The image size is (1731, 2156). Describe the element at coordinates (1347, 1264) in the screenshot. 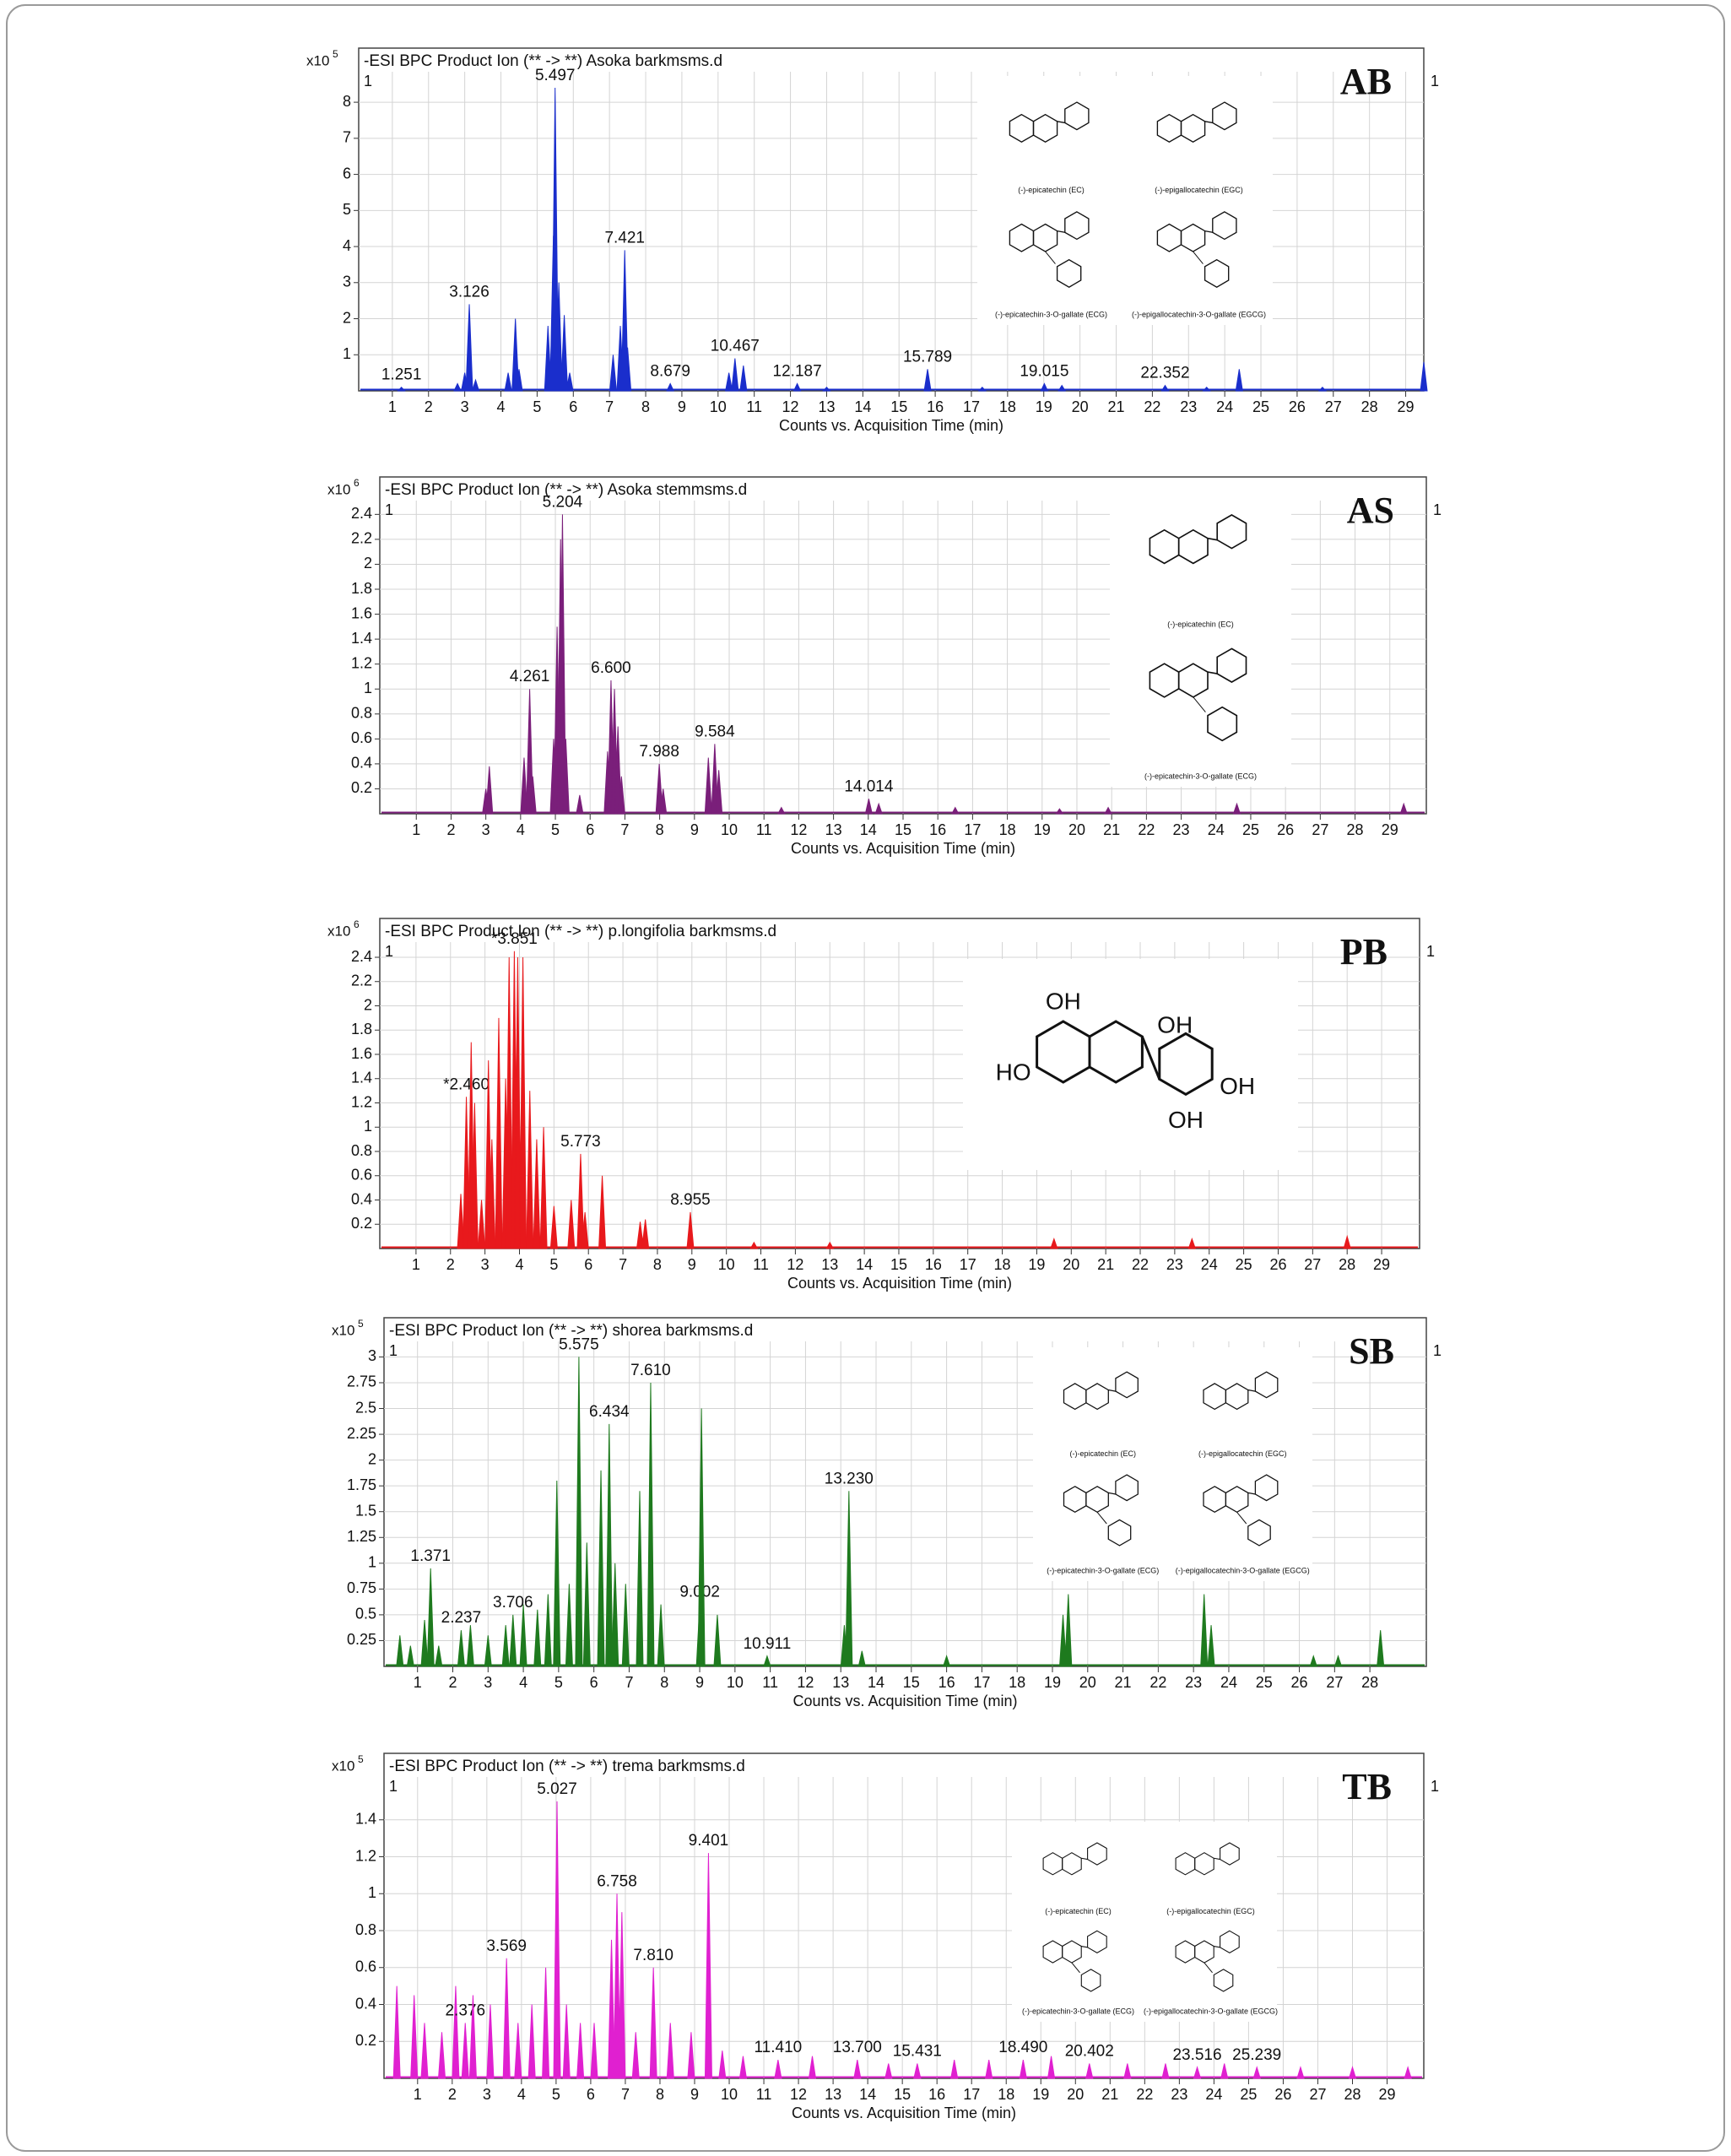

I see `x-tick-label: 28` at that location.